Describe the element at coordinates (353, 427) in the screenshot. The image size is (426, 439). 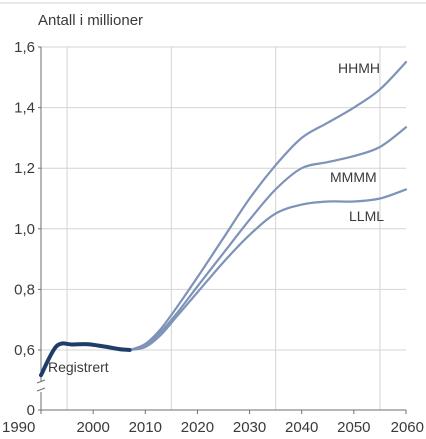
I see `x-tick-label: 2050` at that location.